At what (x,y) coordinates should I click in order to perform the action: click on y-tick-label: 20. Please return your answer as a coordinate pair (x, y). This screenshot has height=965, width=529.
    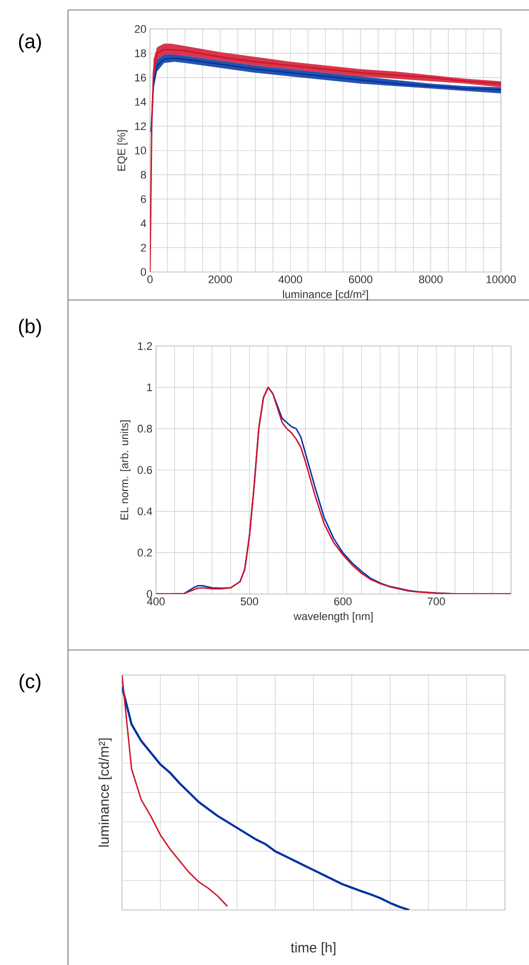
    Looking at the image, I should click on (140, 29).